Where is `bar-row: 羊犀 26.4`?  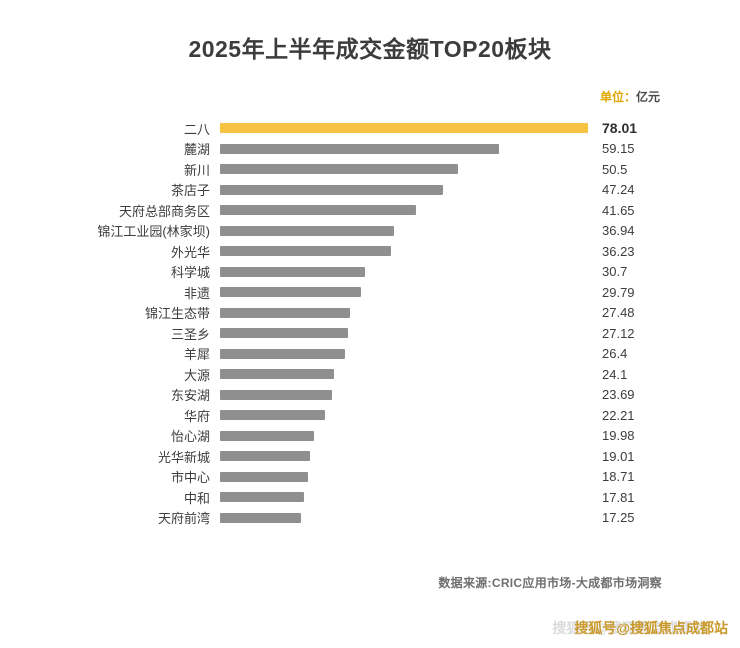
bar-row: 羊犀 26.4 is located at coordinates (372, 354).